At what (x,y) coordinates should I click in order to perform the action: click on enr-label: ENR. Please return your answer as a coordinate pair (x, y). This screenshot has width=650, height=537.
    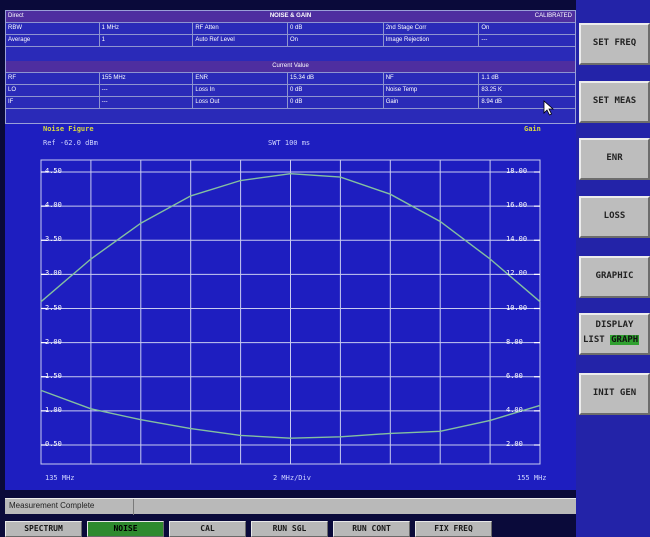
    Looking at the image, I should click on (614, 158).